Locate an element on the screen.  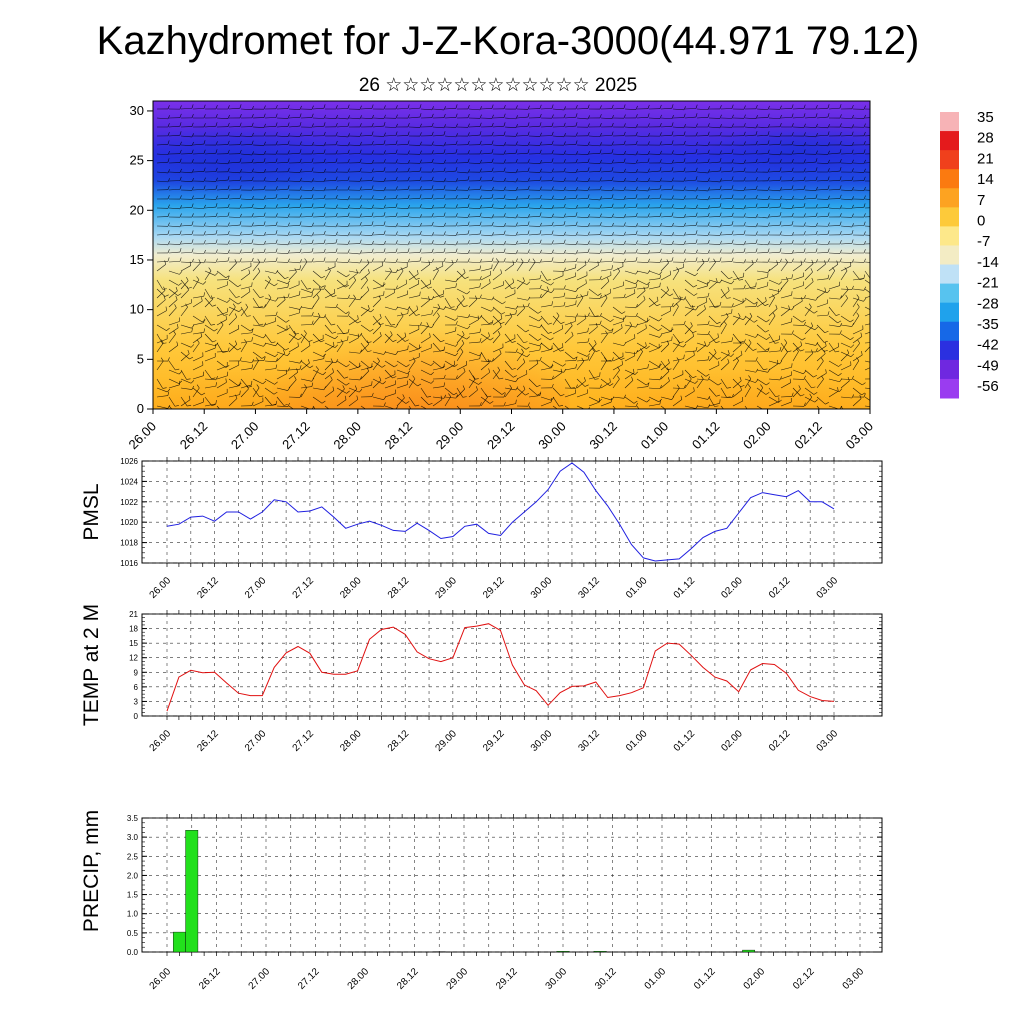
xtick-label: 29.12 is located at coordinates (494, 741).